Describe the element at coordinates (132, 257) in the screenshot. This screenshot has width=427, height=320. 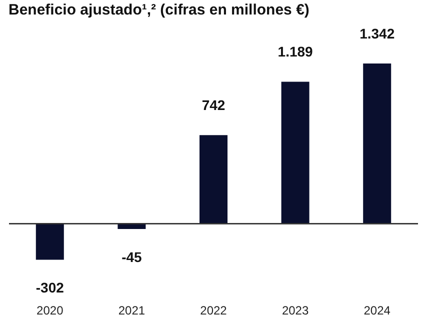
I see `data-label: -45` at that location.